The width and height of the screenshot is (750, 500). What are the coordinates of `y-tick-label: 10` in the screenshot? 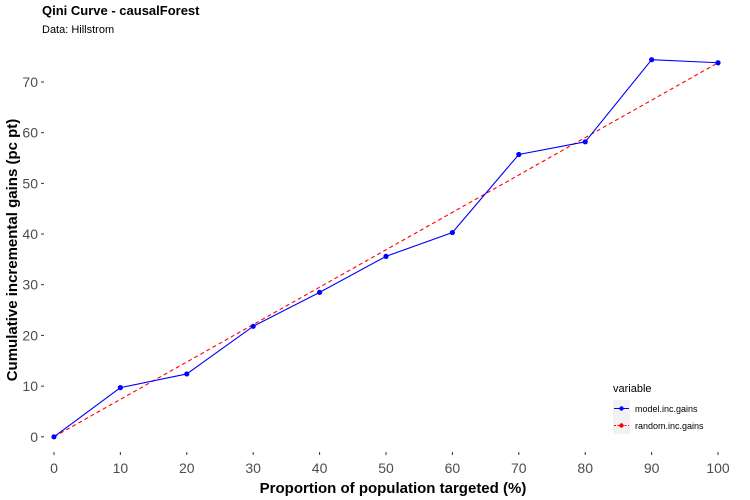 It's located at (30, 386).